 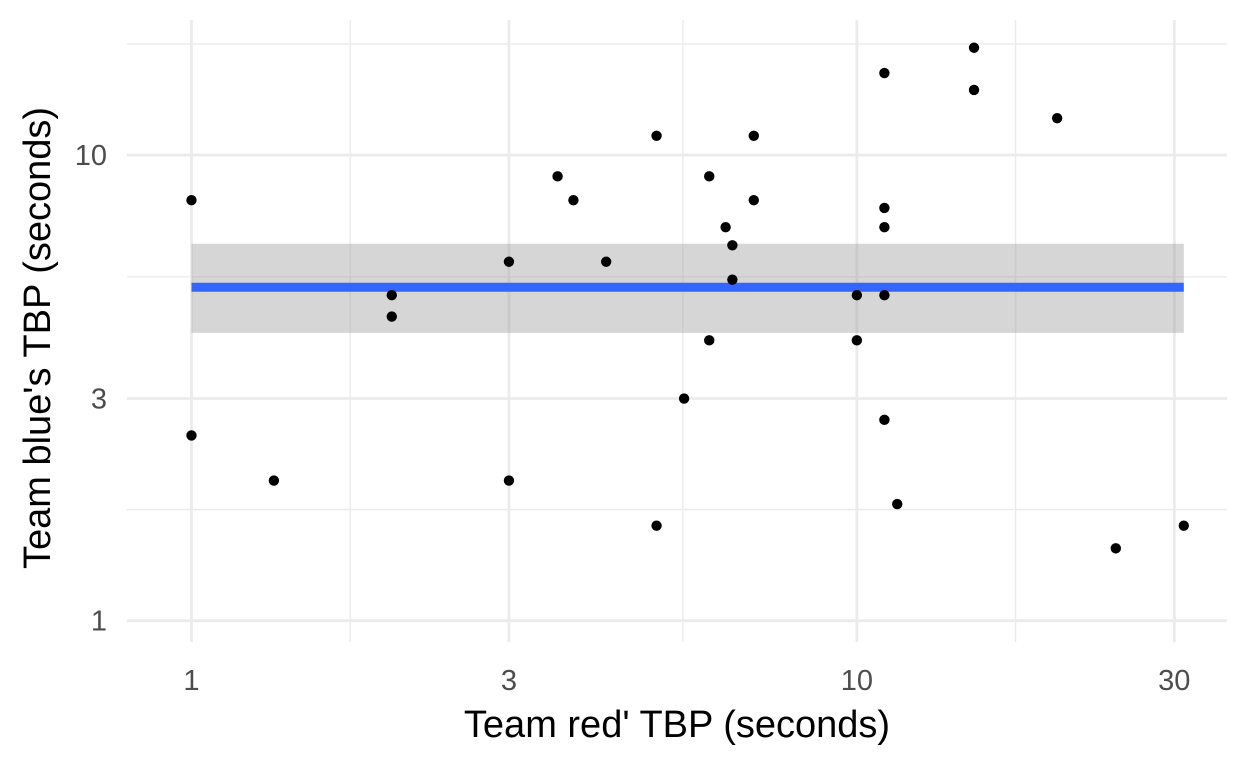 I want to click on x-tick-label: 3, so click(x=509, y=681).